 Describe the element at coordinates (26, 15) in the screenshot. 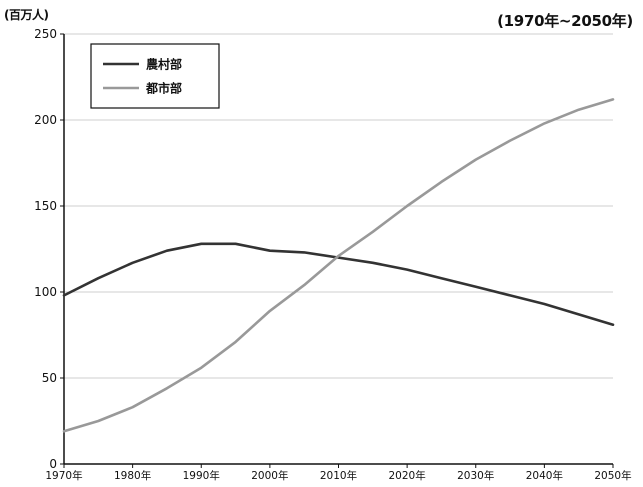

I see `y-unit-label: (百万人)` at that location.